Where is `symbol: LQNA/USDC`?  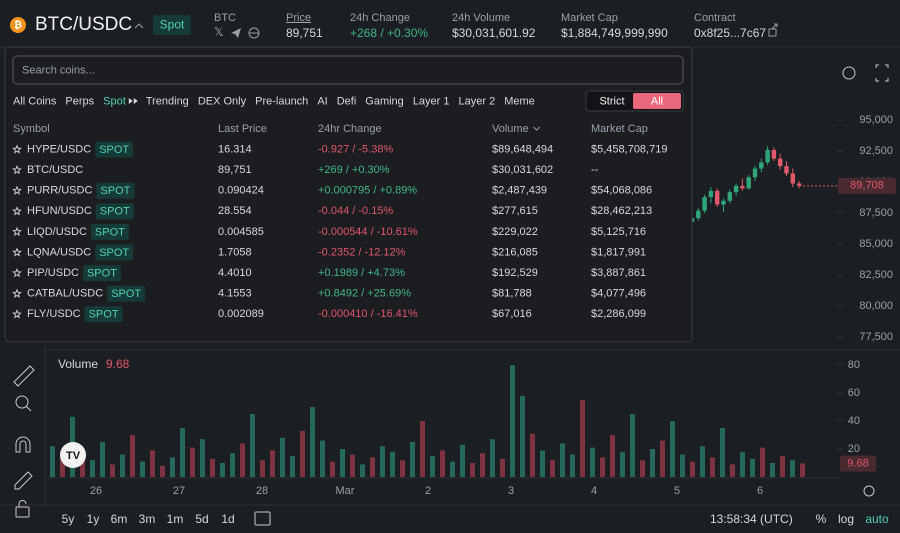
symbol: LQNA/USDC is located at coordinates (59, 252).